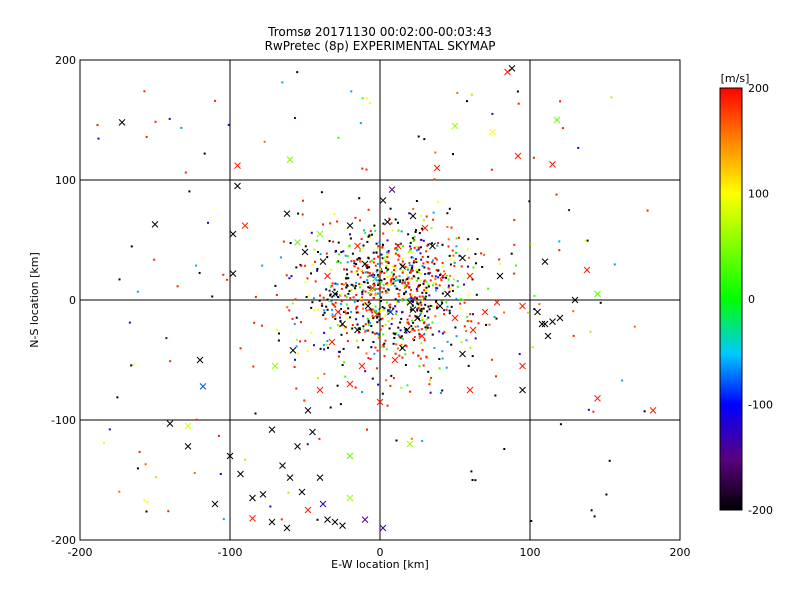  Describe the element at coordinates (758, 88) in the screenshot. I see `colorbar-tick-label: 200` at that location.